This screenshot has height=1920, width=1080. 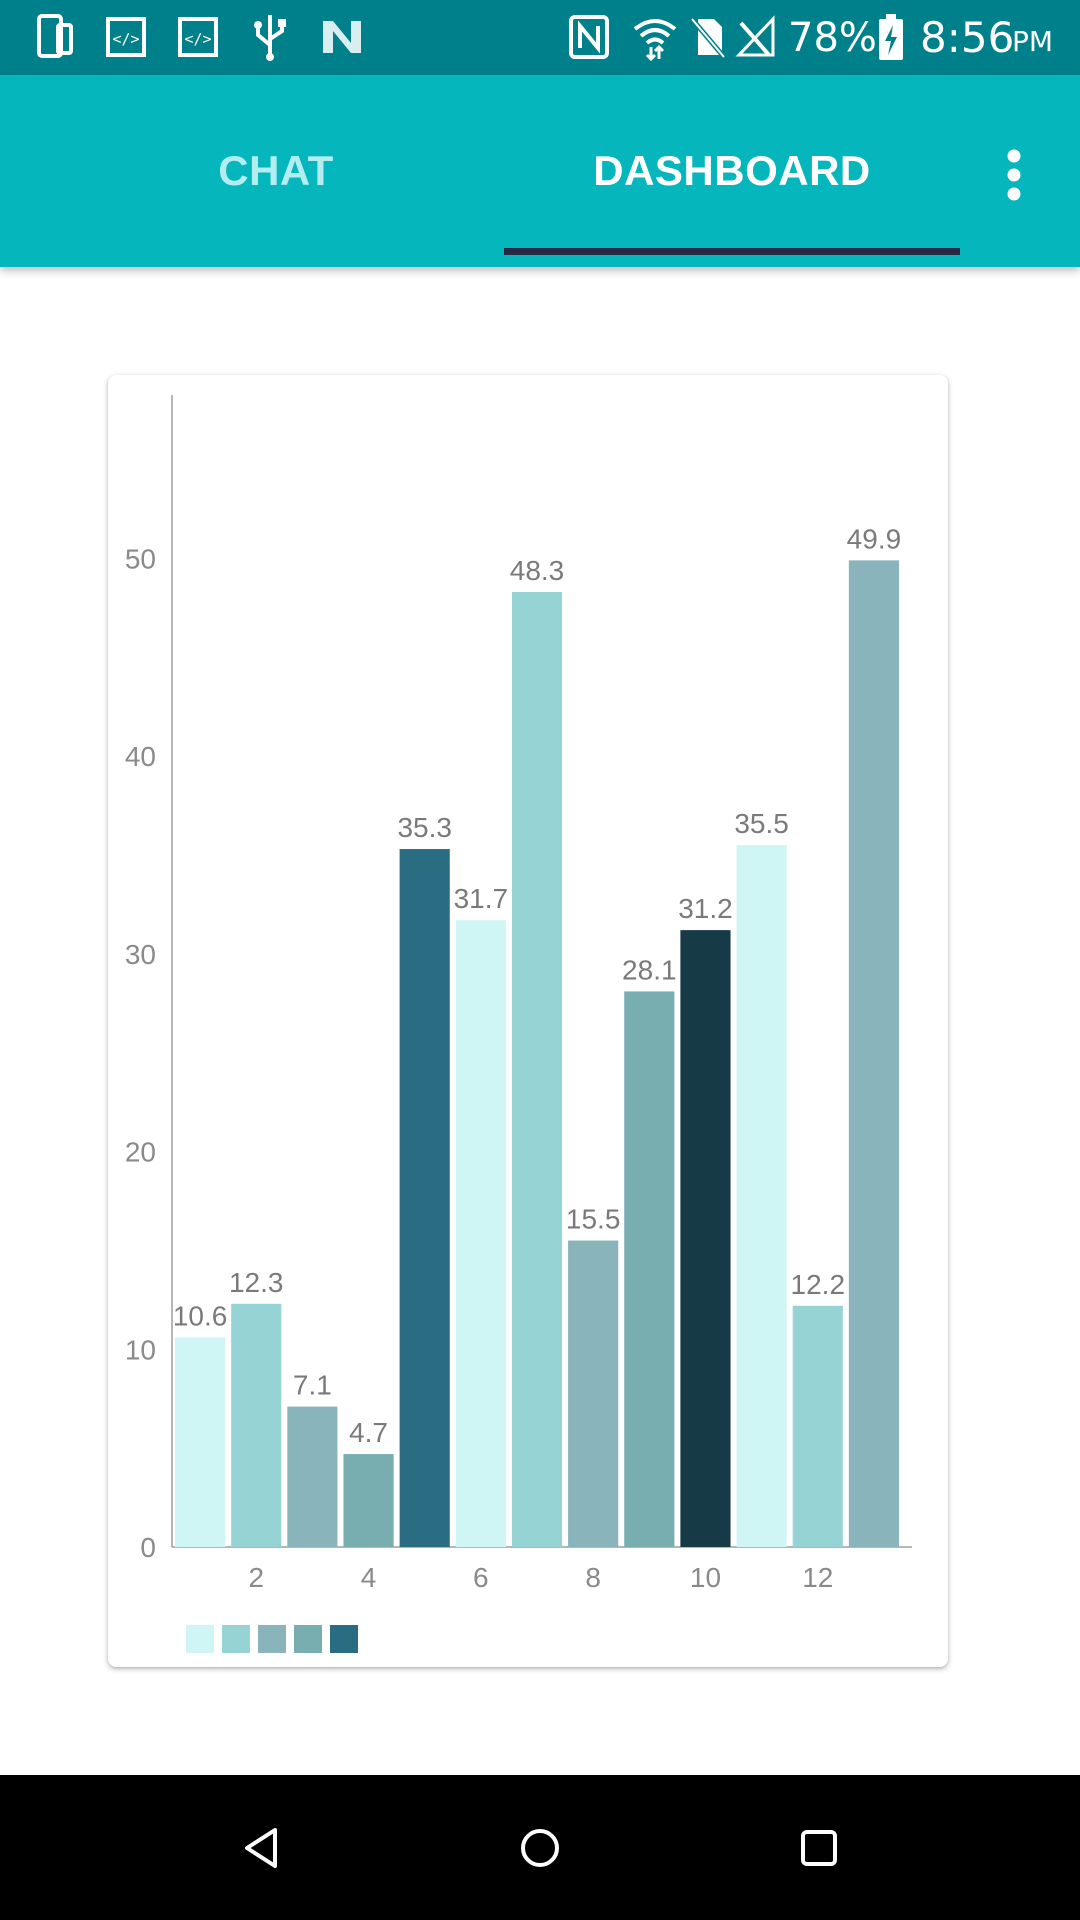 What do you see at coordinates (874, 538) in the screenshot?
I see `data-label: 49.9` at bounding box center [874, 538].